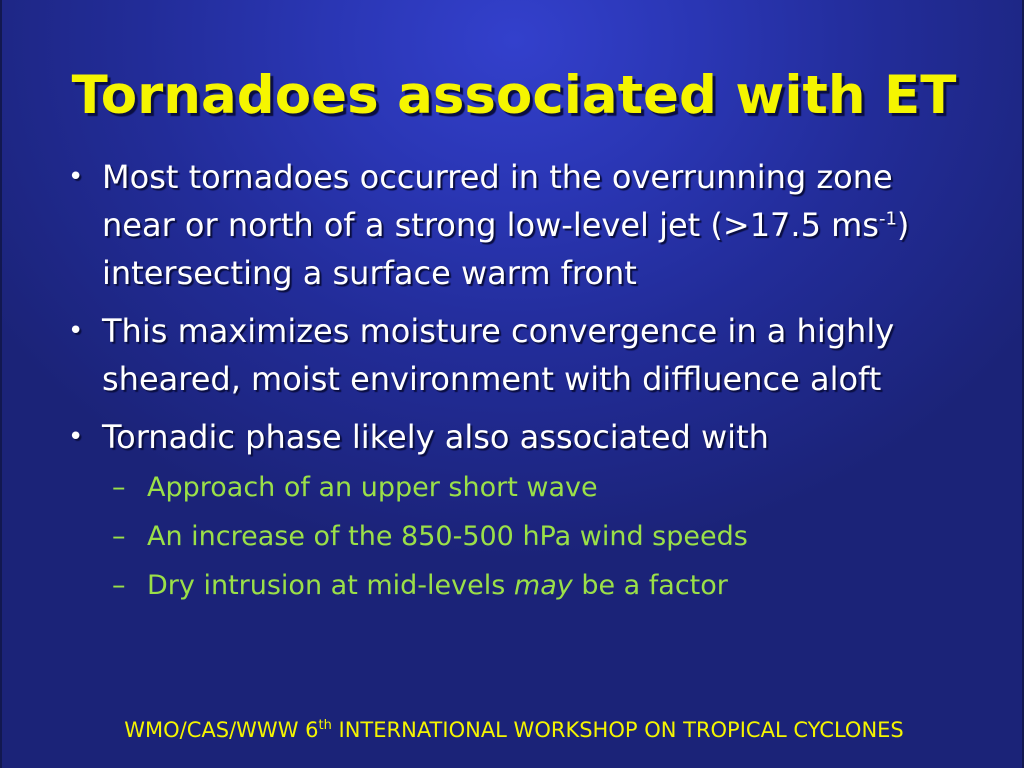  Describe the element at coordinates (543, 585) in the screenshot. I see `emphasis-text: may` at that location.